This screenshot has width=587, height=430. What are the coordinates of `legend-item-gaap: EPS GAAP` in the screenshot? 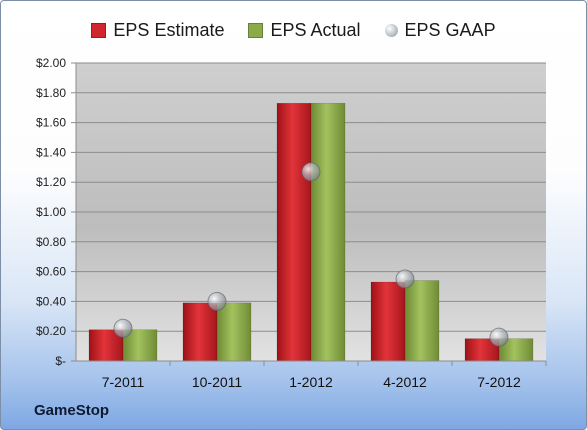 It's located at (440, 30).